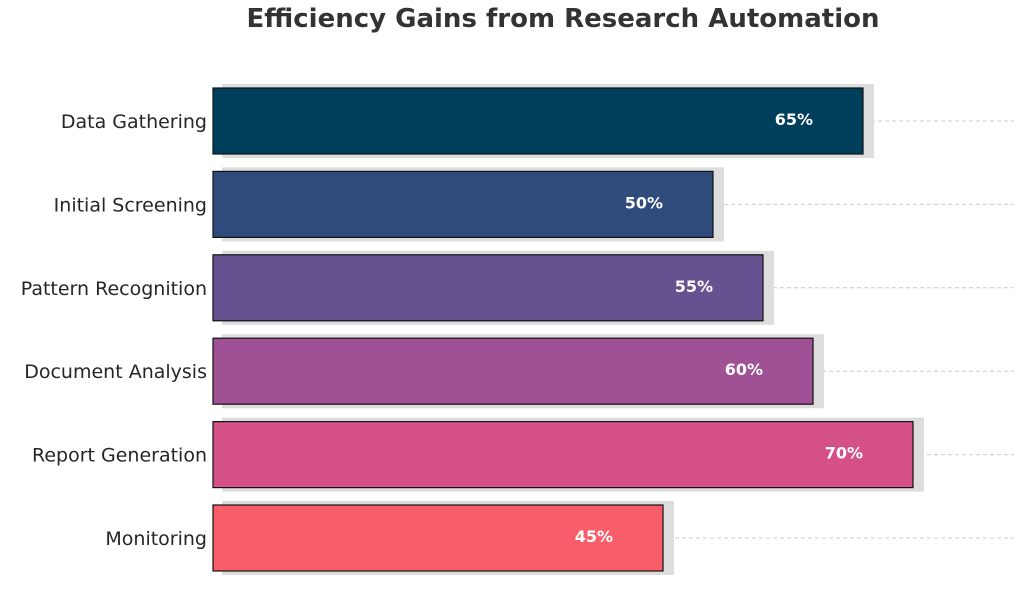 This screenshot has width=1024, height=610. What do you see at coordinates (794, 119) in the screenshot?
I see `data-label: 65%` at bounding box center [794, 119].